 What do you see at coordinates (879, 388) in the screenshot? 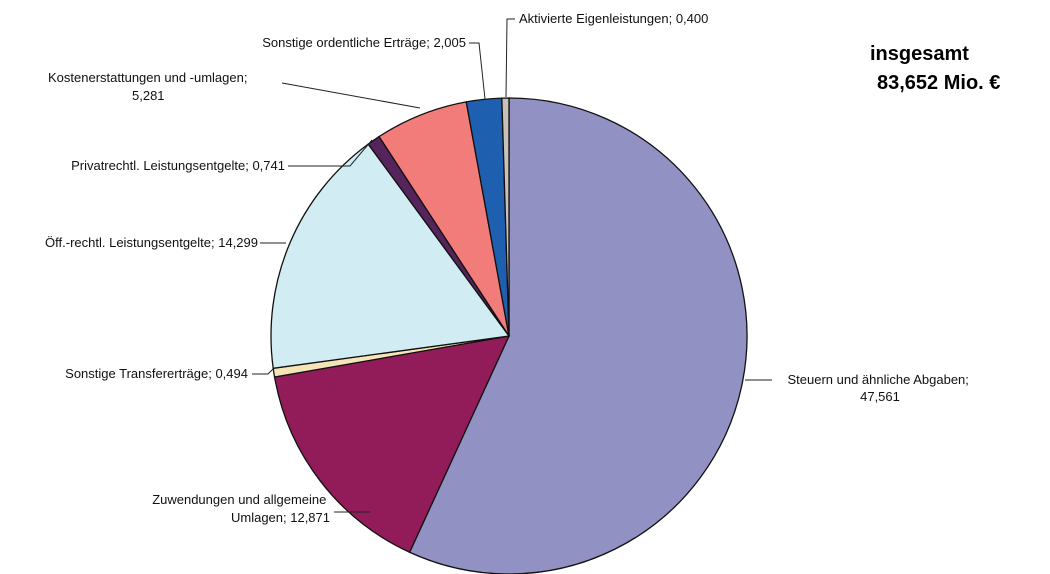
I see `label-steuern: Steuern und ähnliche Abgaben; 47,561` at bounding box center [879, 388].